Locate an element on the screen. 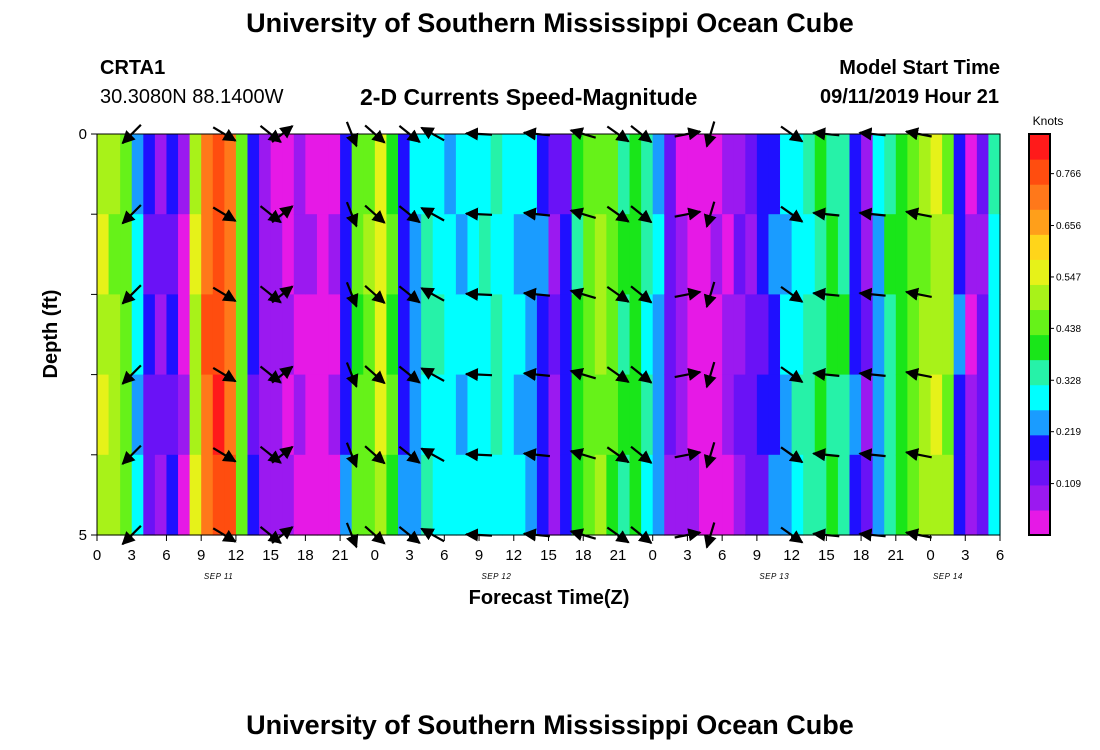  x-tick-label: 6 is located at coordinates (444, 555).